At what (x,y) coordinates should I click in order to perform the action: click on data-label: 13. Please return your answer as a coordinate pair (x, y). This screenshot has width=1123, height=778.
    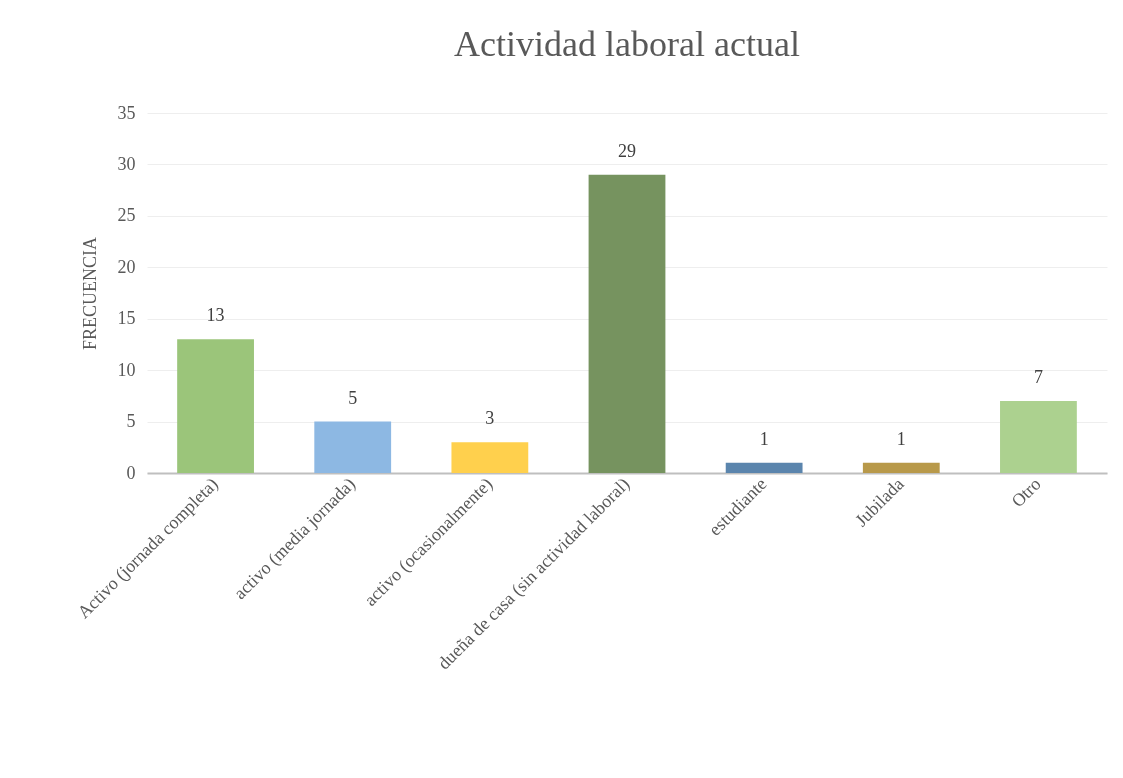
    Looking at the image, I should click on (215, 315).